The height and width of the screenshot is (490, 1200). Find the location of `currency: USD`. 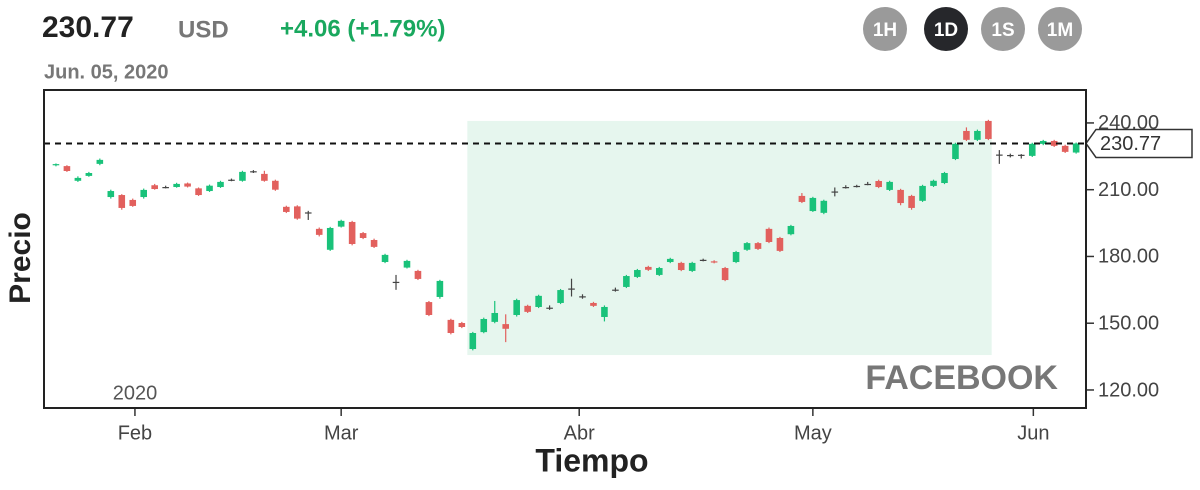

currency: USD is located at coordinates (203, 29).